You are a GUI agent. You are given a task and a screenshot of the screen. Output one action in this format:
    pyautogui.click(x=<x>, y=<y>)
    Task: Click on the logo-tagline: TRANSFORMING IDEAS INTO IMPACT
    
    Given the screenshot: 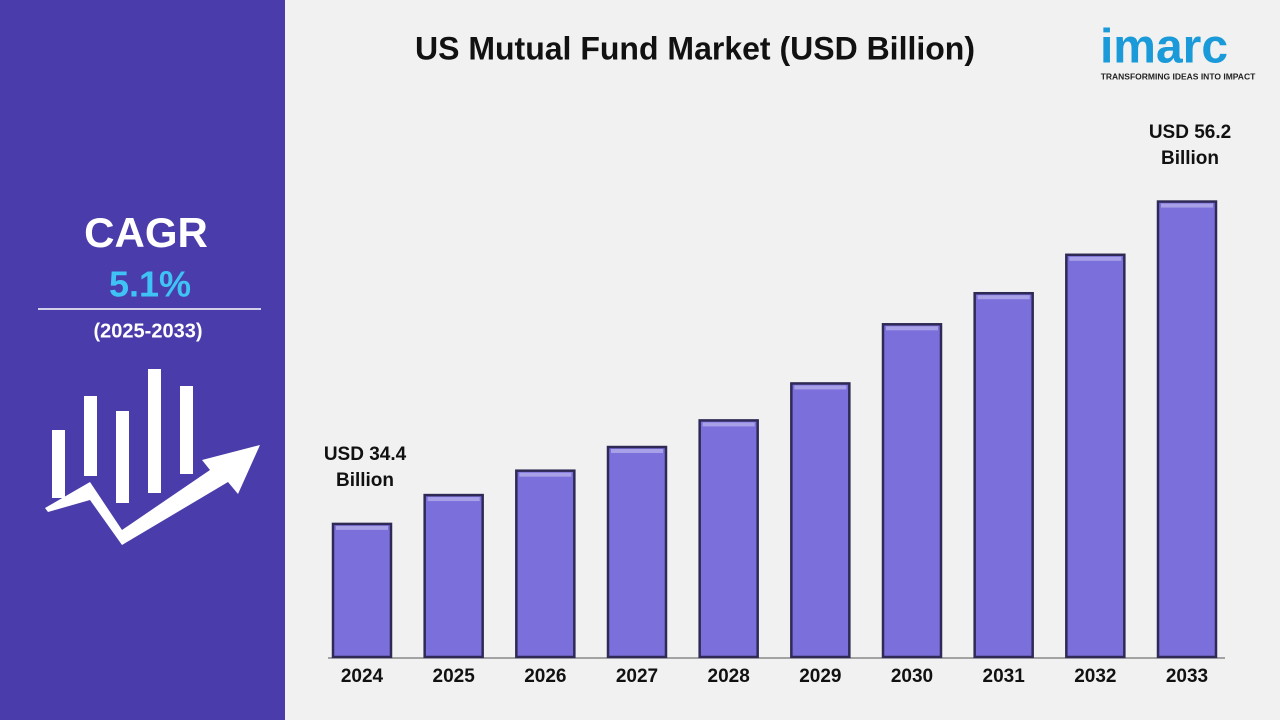 What is the action you would take?
    pyautogui.click(x=1178, y=76)
    